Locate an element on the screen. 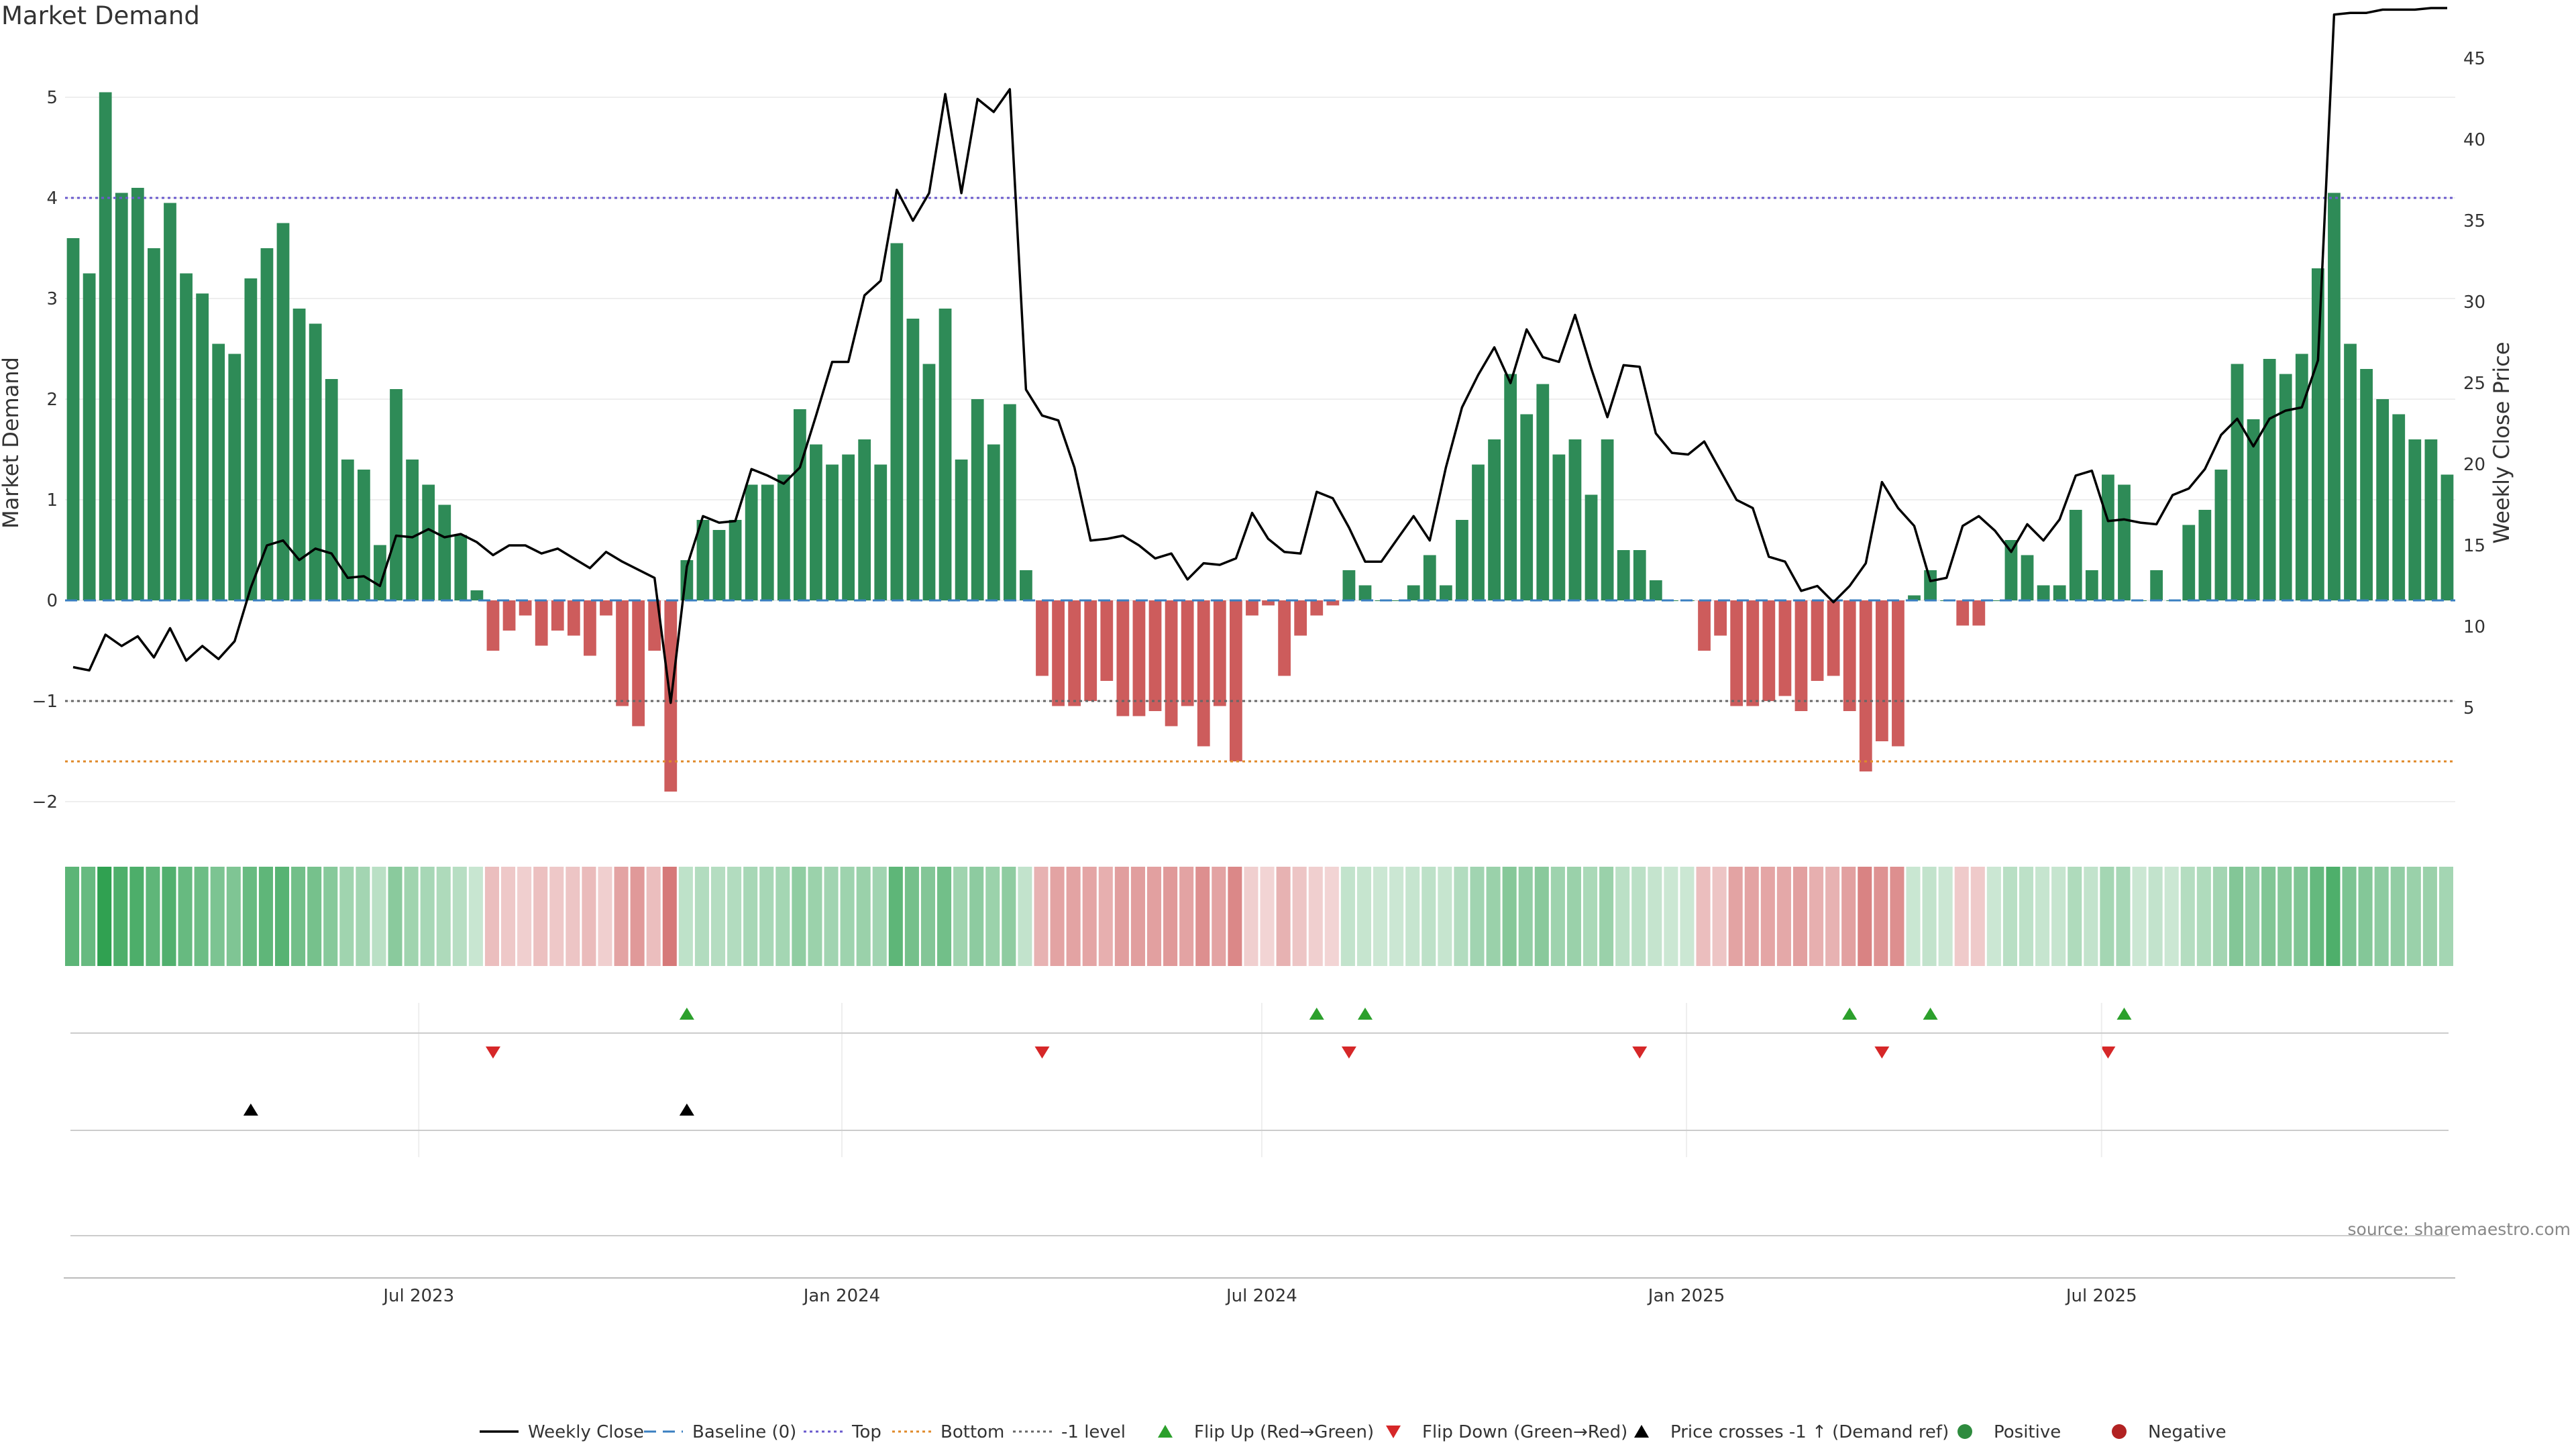  x-tick-label: Jul 2025 is located at coordinates (2101, 1296).